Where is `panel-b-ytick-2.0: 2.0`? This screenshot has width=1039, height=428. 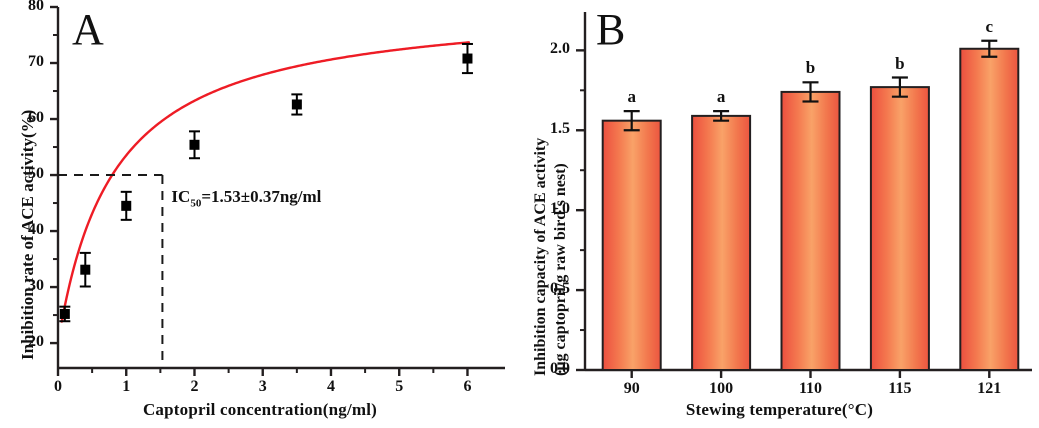
panel-b-ytick-2.0: 2.0 is located at coordinates (560, 49).